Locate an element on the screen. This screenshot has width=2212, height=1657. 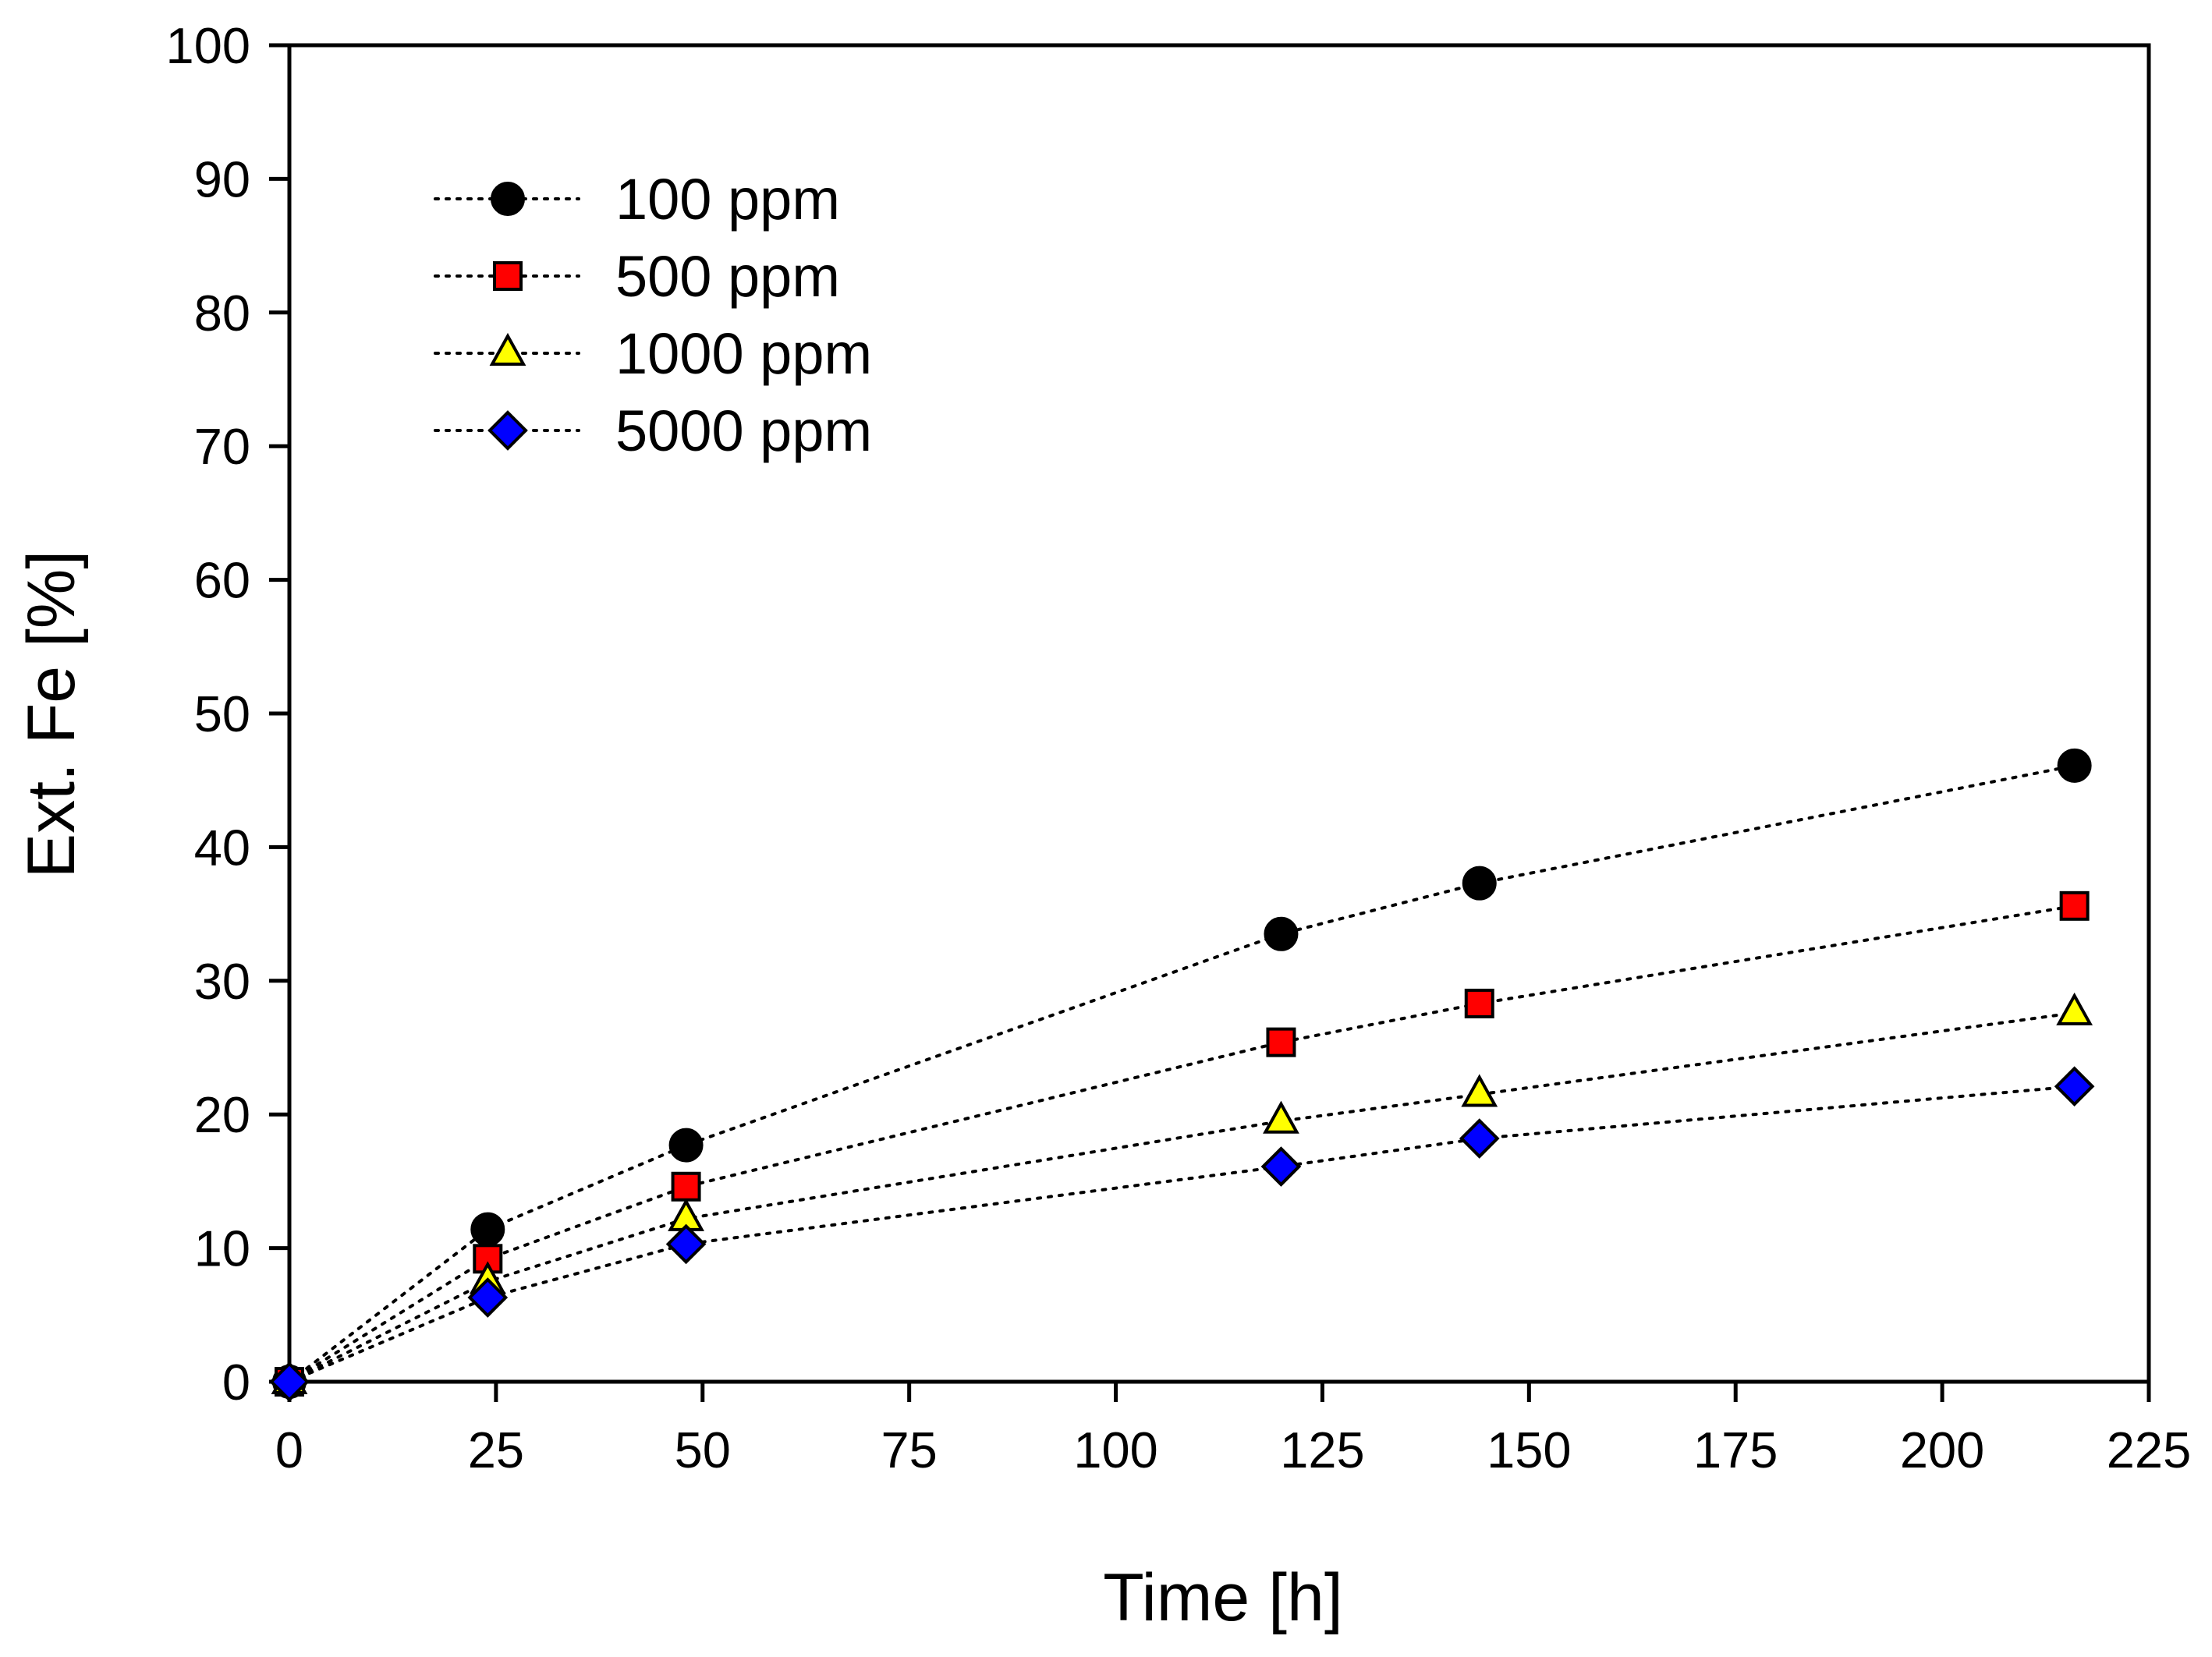
legend-marker-5000-ppm is located at coordinates (508, 430).